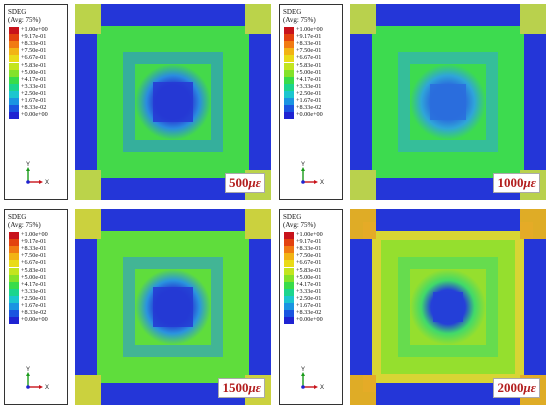  What do you see at coordinates (24, 20) in the screenshot?
I see `legend-subtitle: (Avg: 75%)` at bounding box center [24, 20].